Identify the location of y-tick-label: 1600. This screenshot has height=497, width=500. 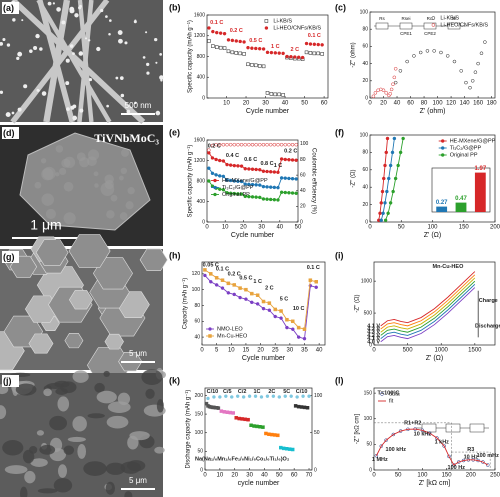
(199, 140).